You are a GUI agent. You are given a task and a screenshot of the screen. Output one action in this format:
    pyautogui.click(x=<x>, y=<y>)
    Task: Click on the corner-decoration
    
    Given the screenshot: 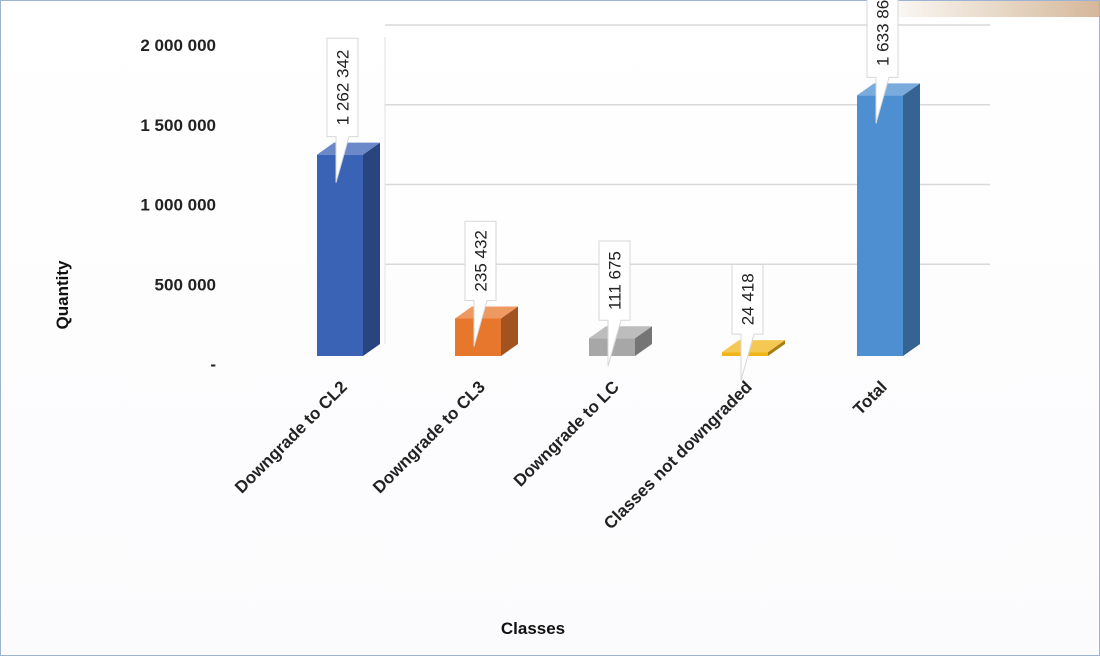 What is the action you would take?
    pyautogui.click(x=984, y=9)
    